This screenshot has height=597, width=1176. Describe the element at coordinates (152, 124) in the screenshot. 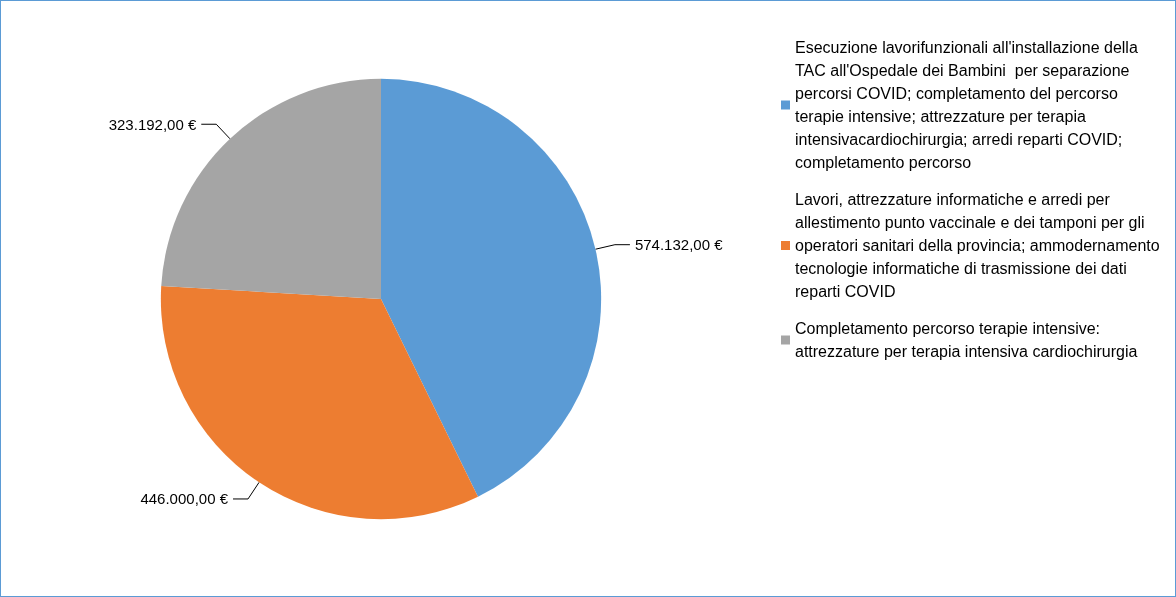

I see `data-label: 323.192,00 €` at that location.